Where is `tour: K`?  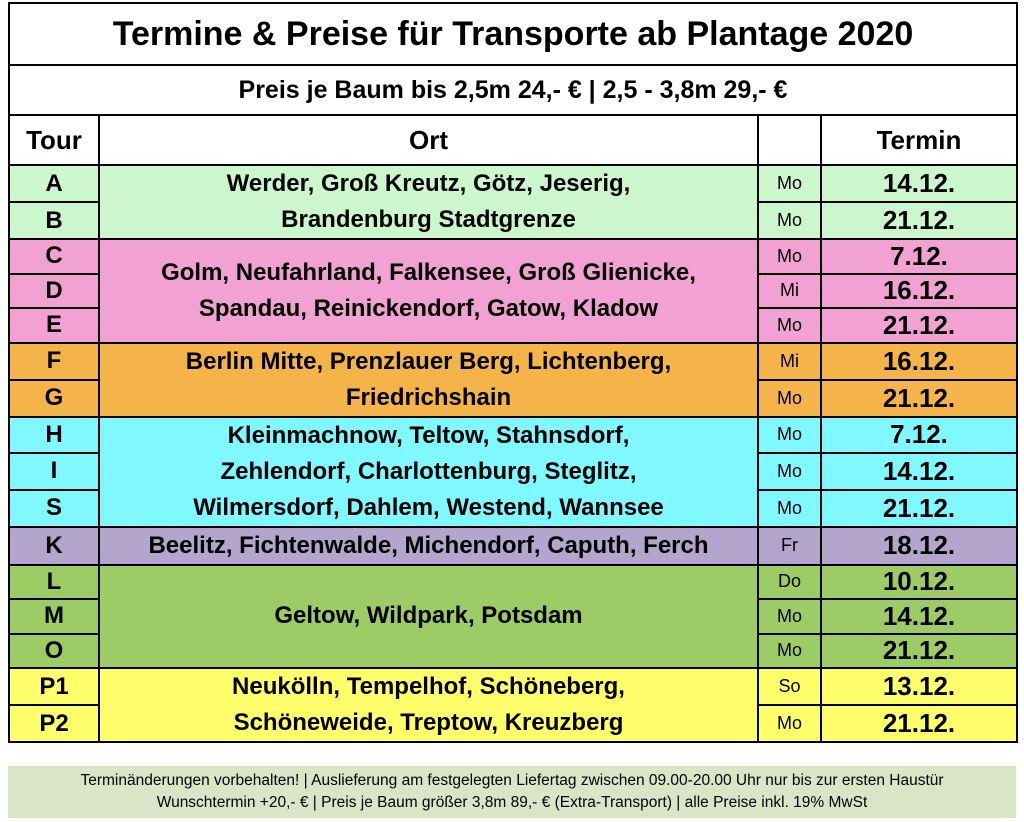 tour: K is located at coordinates (54, 545).